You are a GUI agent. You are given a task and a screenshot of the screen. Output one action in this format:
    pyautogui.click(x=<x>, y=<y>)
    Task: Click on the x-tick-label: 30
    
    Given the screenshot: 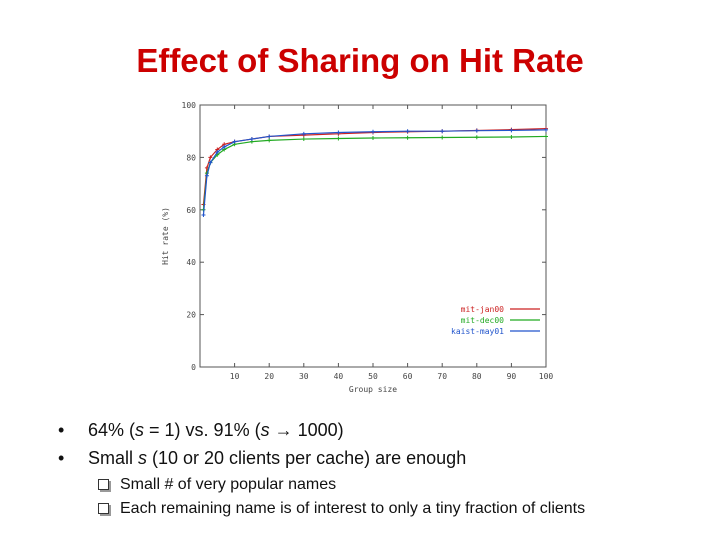 What is the action you would take?
    pyautogui.click(x=304, y=376)
    